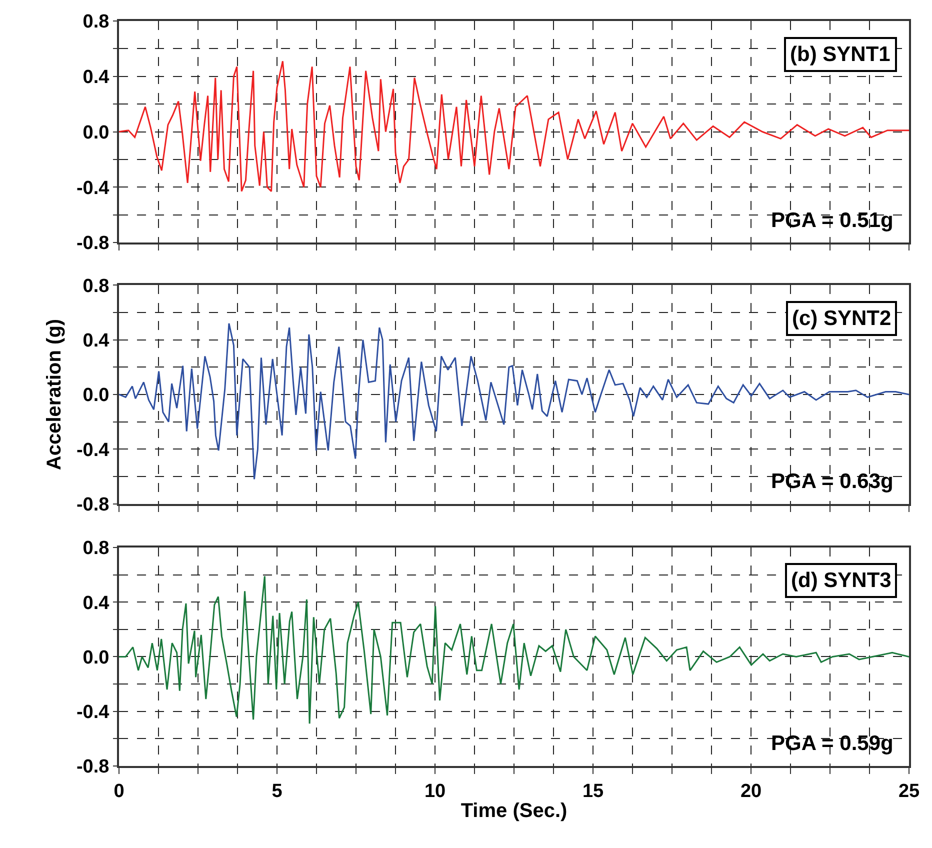  Describe the element at coordinates (840, 54) in the screenshot. I see `annotation: (b) SYNT1` at that location.